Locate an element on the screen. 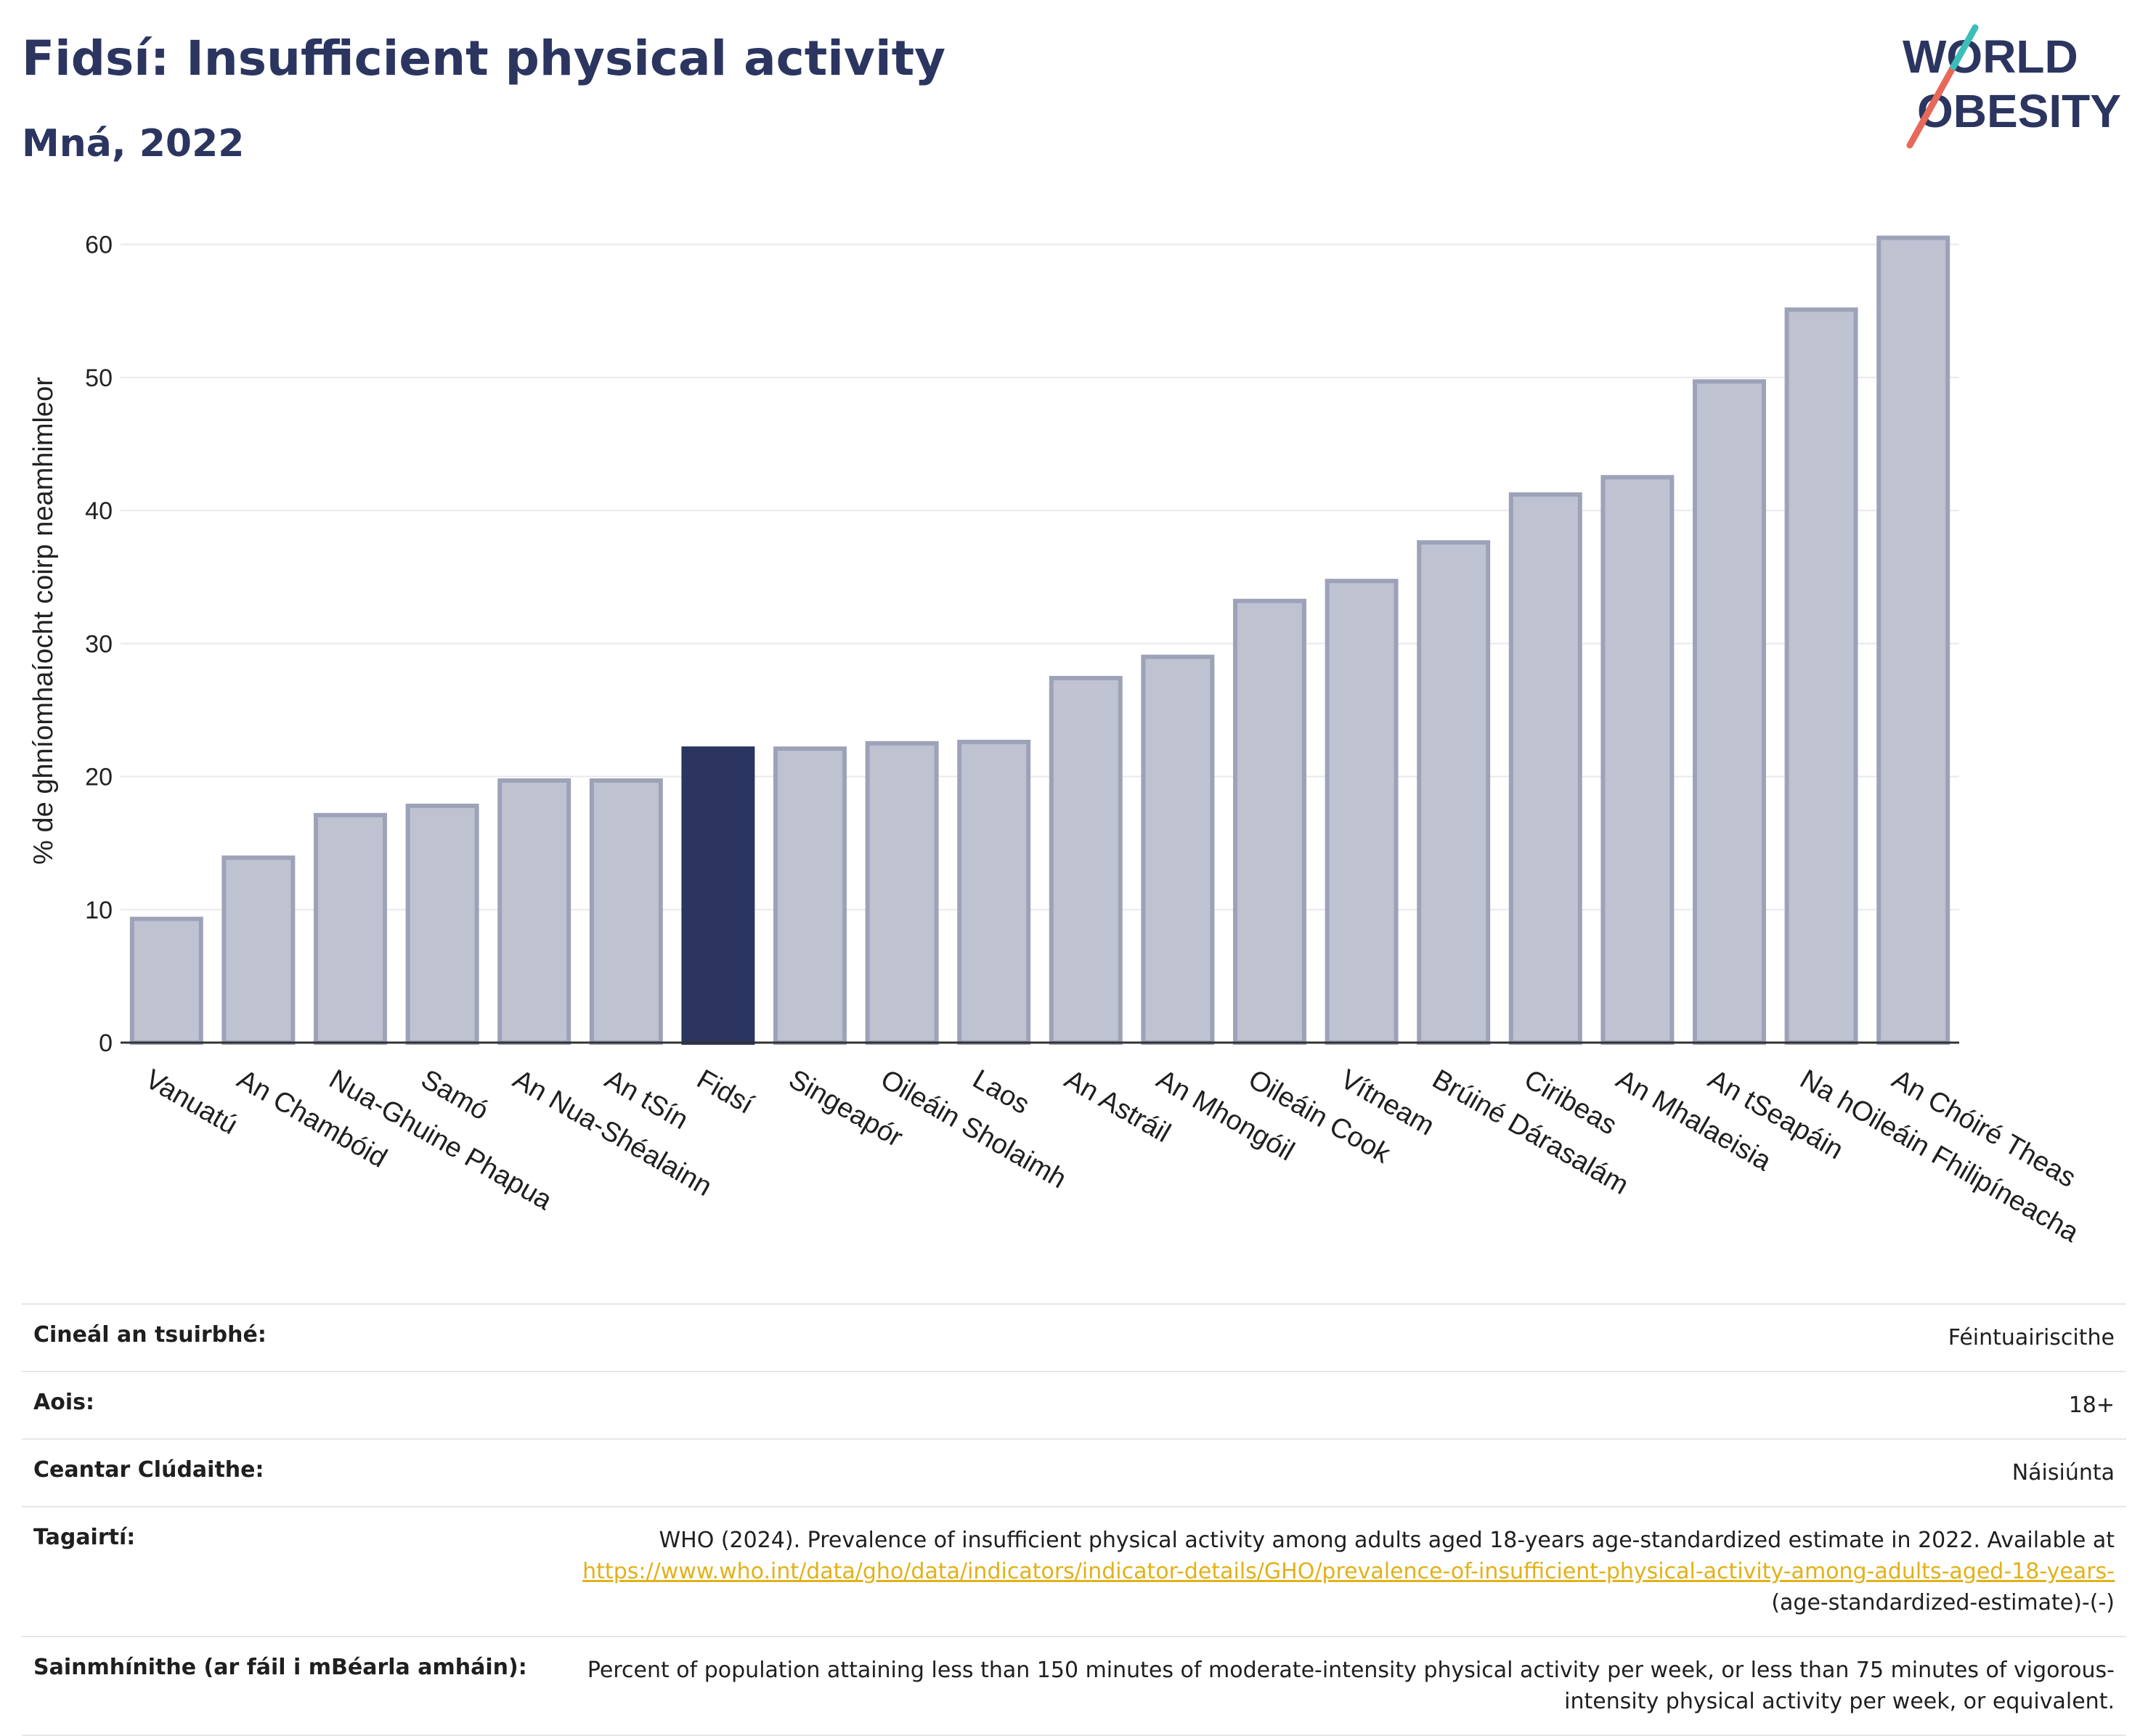  world-obesity-logo: WORLD OBESITY is located at coordinates (2012, 86).